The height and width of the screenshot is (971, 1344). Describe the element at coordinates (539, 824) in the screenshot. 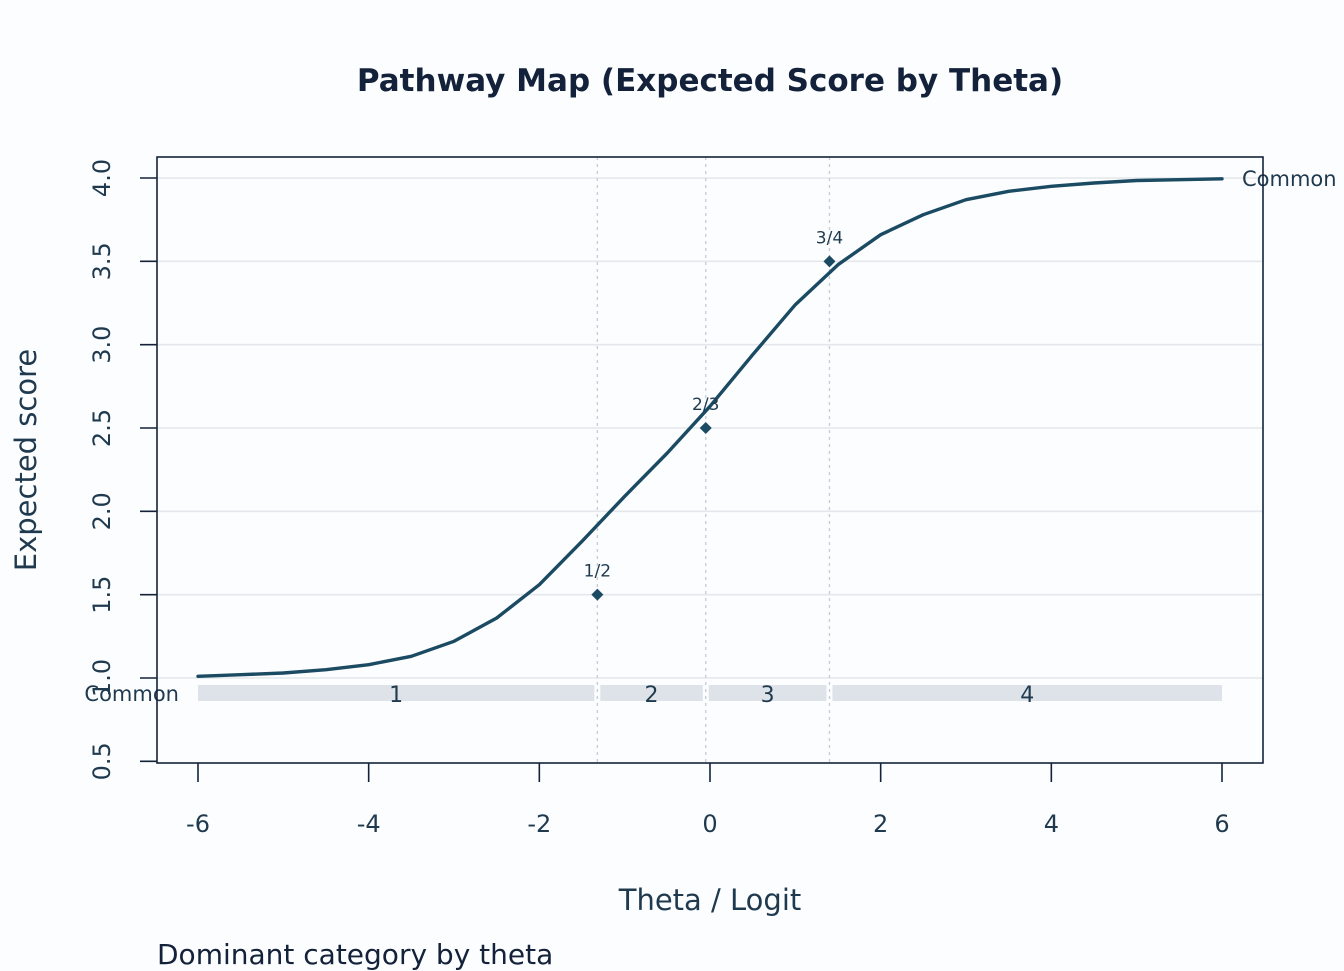

I see `x-tick-label: -2` at that location.